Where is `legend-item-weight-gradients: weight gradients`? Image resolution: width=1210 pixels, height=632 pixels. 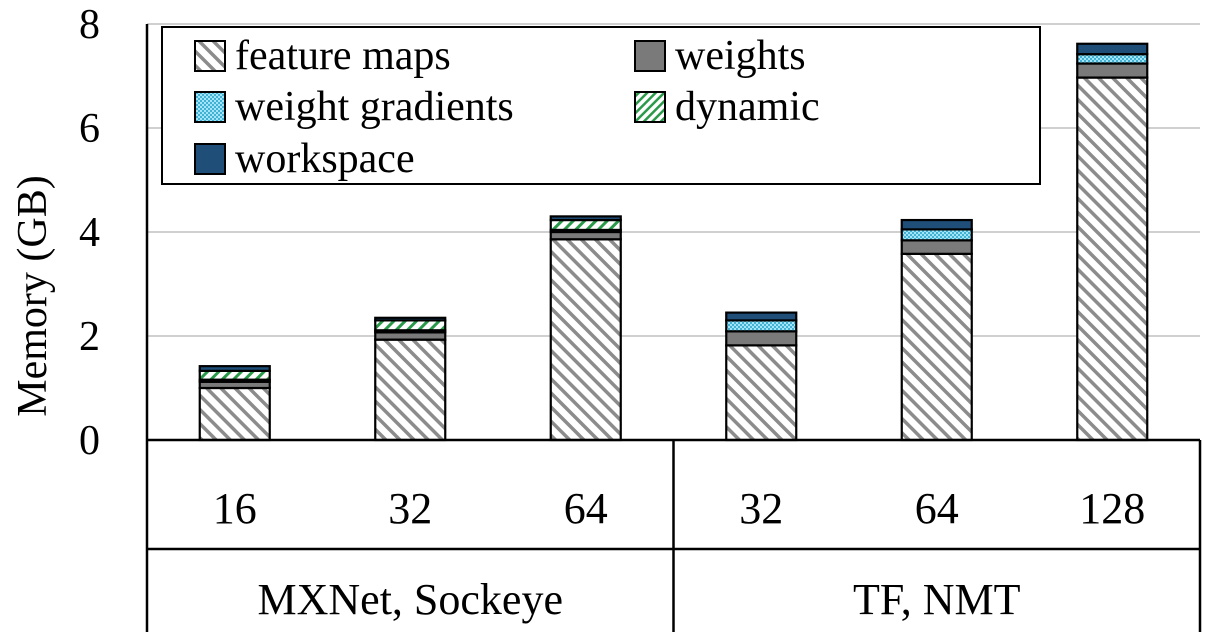 legend-item-weight-gradients: weight gradients is located at coordinates (354, 107).